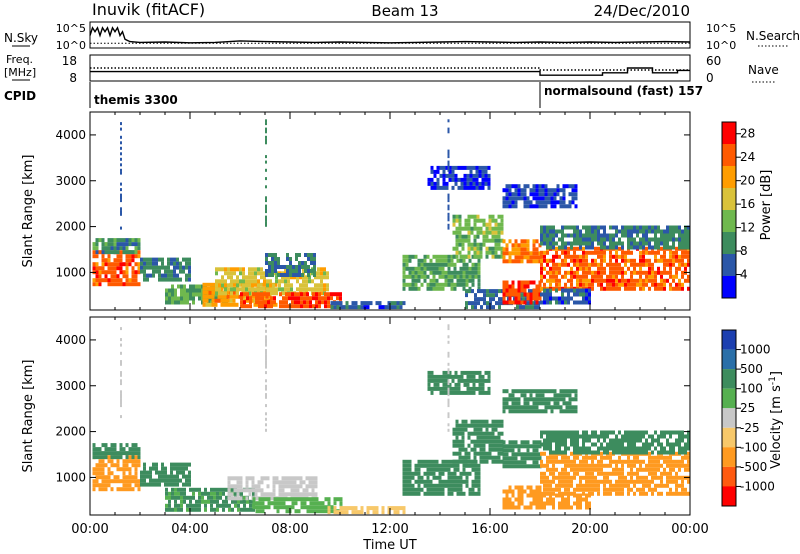  What do you see at coordinates (475, 295) in the screenshot?
I see `power-cell-r12` at bounding box center [475, 295].